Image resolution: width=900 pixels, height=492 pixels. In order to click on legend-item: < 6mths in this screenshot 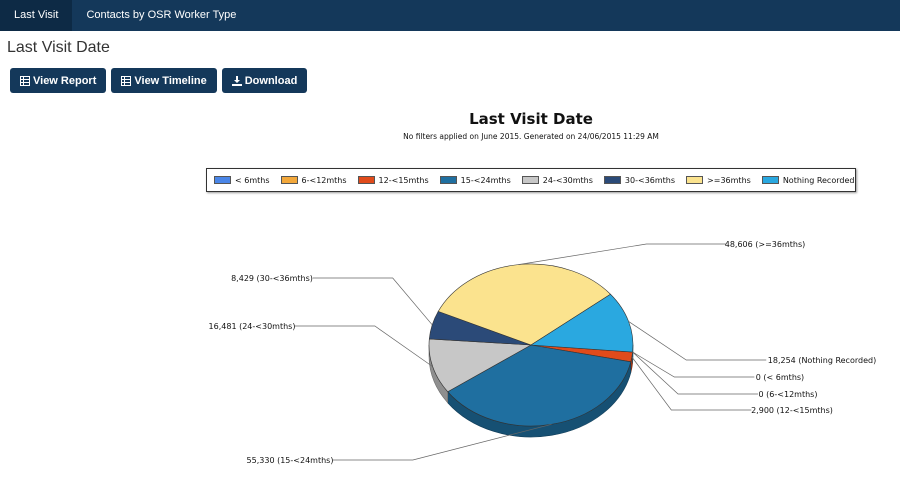, I will do `click(242, 180)`.